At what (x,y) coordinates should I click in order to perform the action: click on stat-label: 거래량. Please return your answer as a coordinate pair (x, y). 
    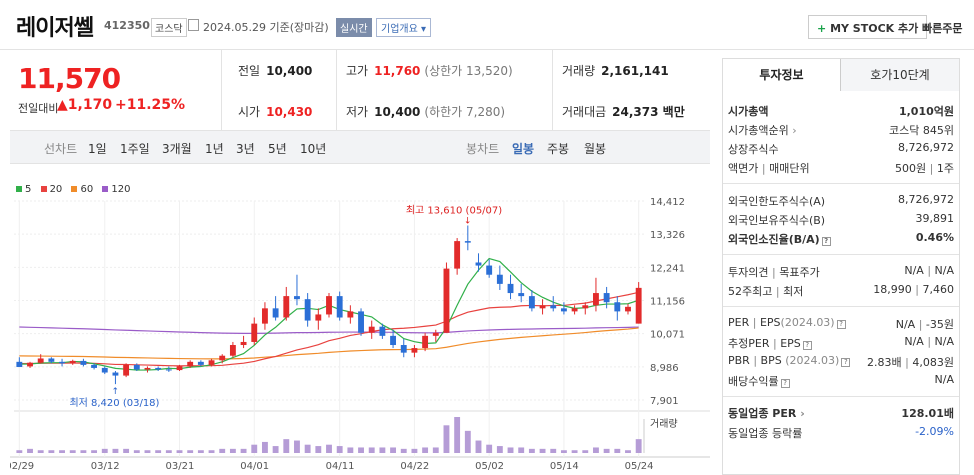
    Looking at the image, I should click on (579, 71).